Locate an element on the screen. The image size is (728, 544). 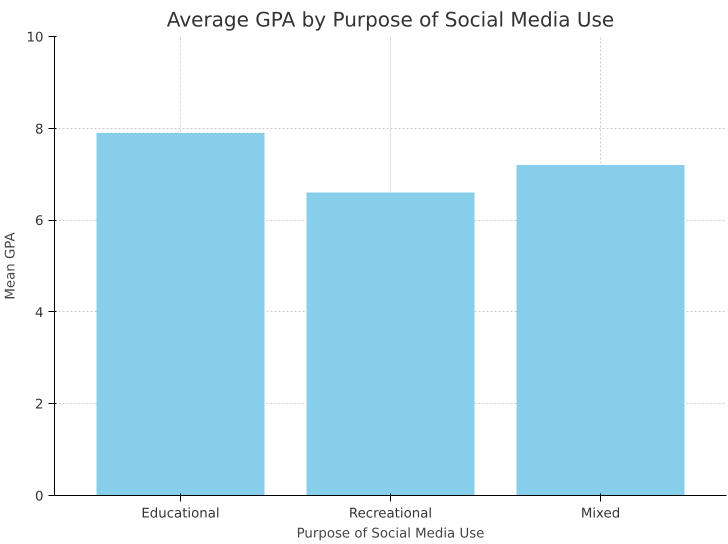
x-axis-title: Purpose of Social Media Use is located at coordinates (390, 534).